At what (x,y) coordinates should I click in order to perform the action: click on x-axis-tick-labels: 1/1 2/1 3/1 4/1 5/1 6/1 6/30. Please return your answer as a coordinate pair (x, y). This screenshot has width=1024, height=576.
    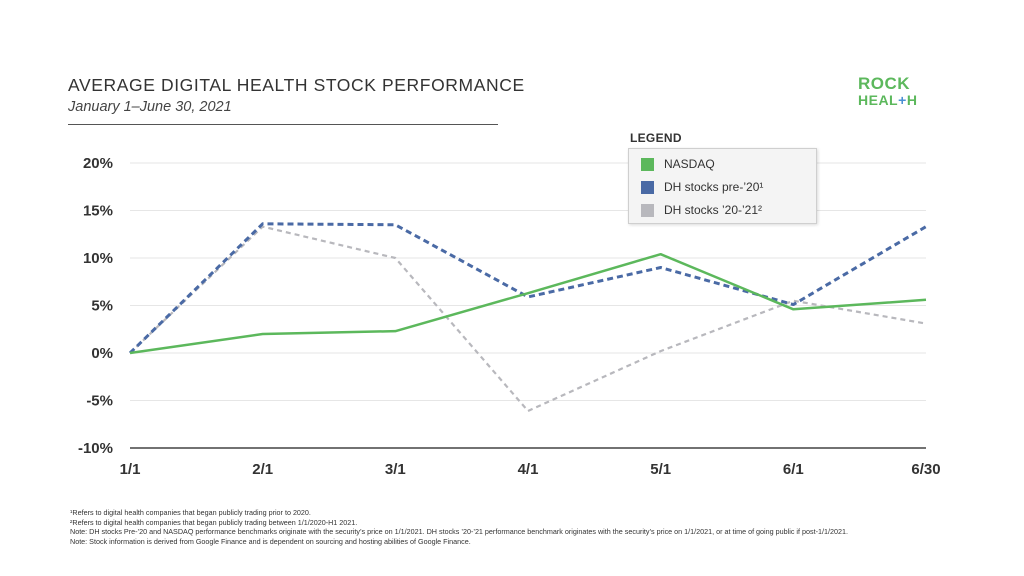
    Looking at the image, I should click on (530, 469).